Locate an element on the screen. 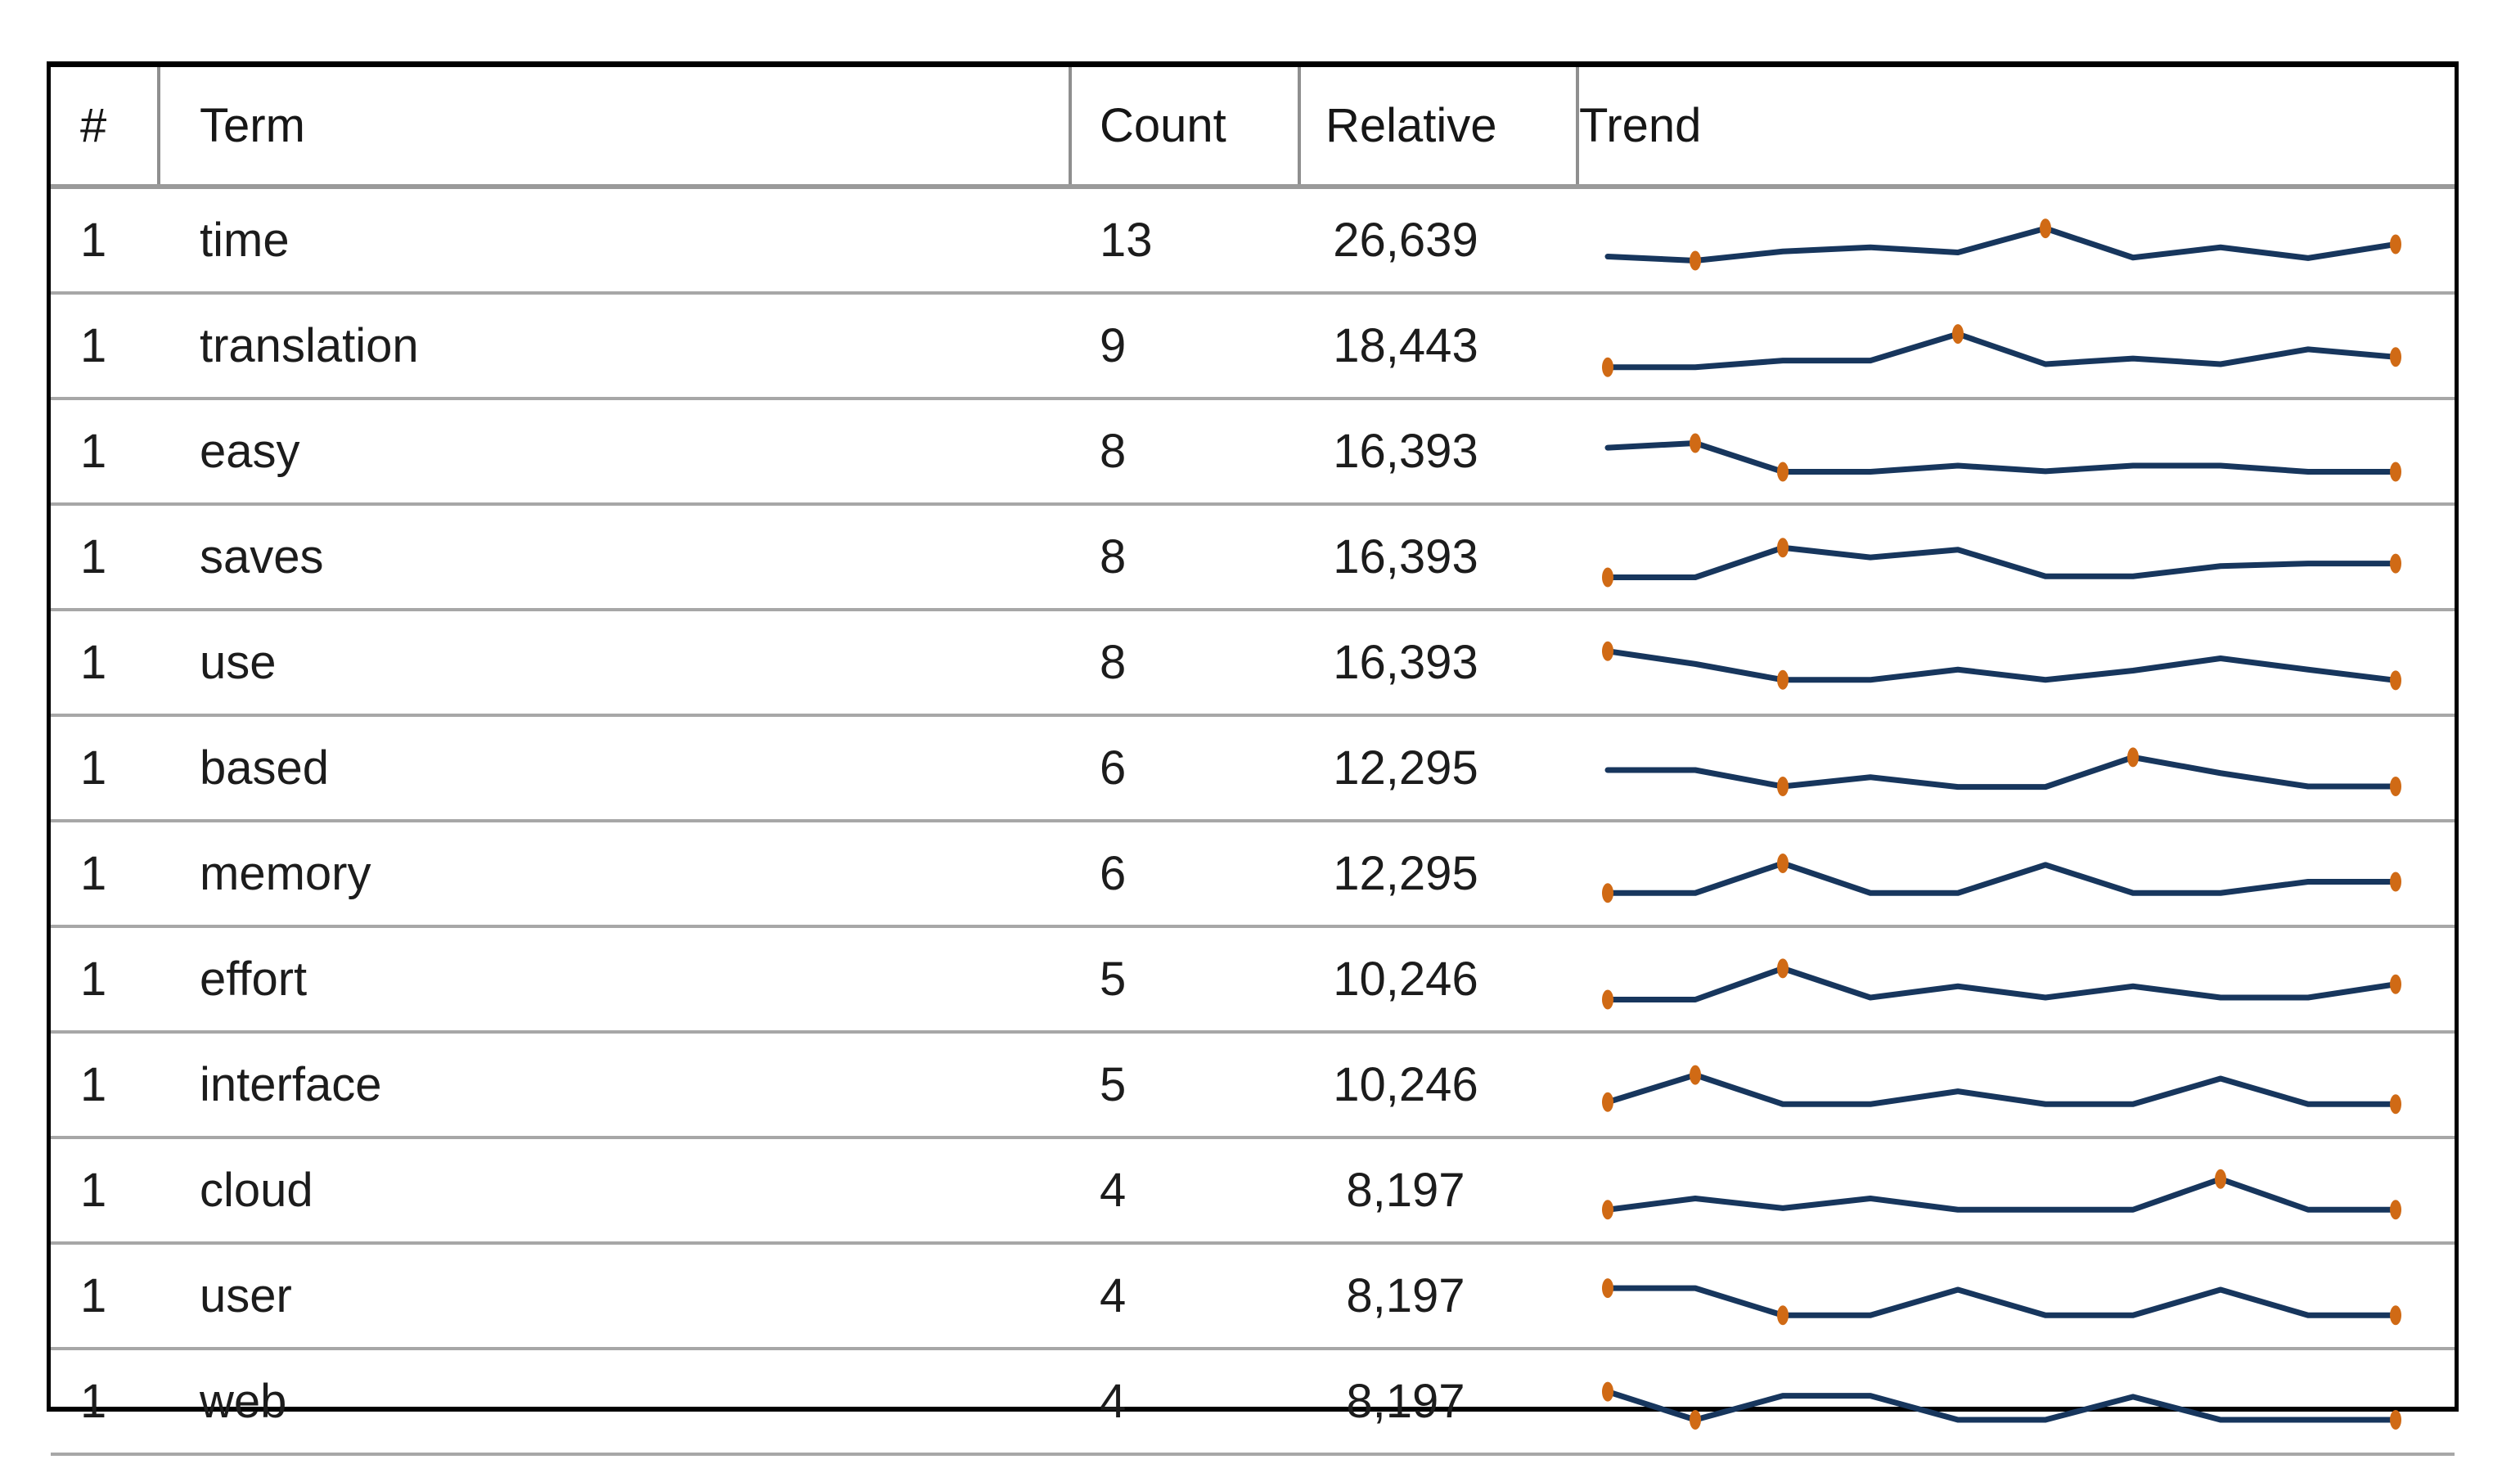 This screenshot has width=2520, height=1464. table-row: 1 cloud 4 8,197 is located at coordinates (1253, 1188).